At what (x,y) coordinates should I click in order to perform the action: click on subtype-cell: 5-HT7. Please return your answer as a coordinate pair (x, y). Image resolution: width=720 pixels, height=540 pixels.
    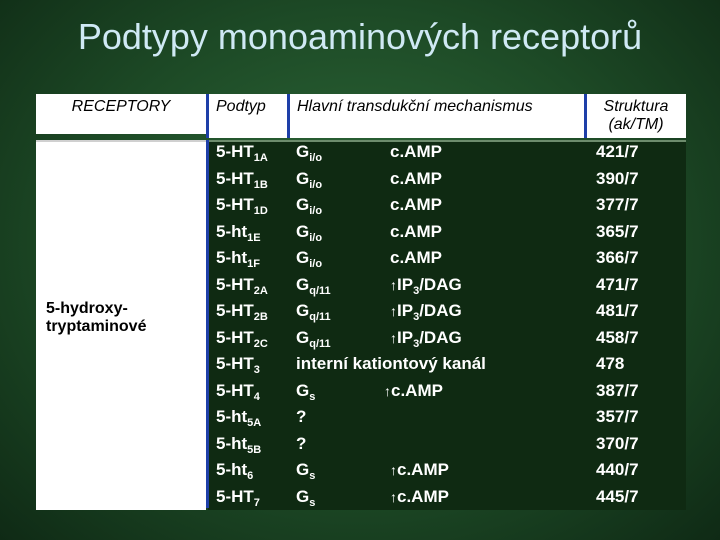
    Looking at the image, I should click on (238, 497).